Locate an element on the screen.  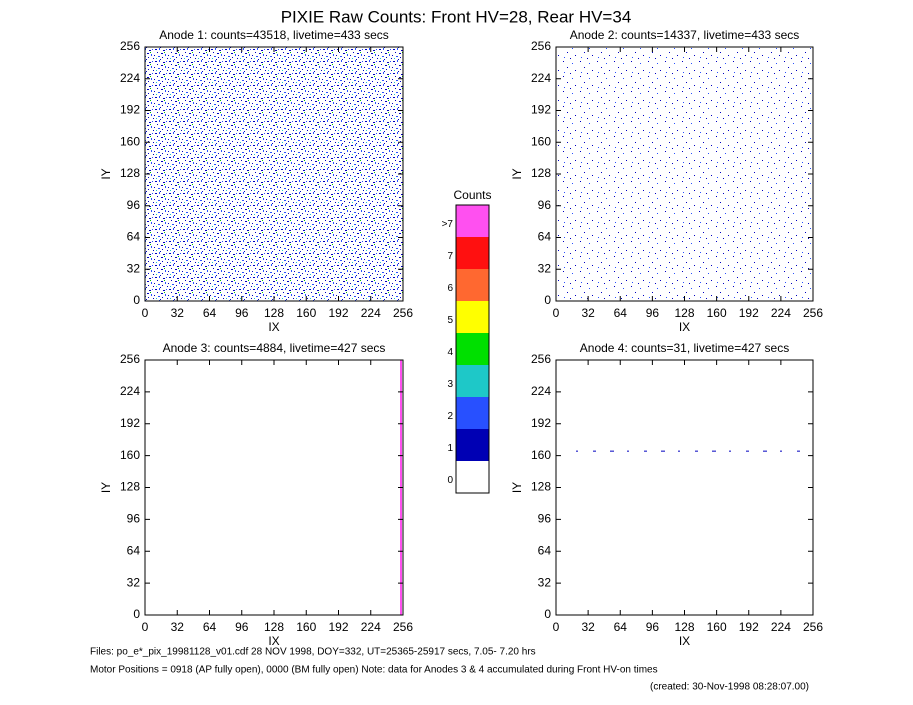
plot-title: Anode 2: counts=14337, livetime=433 secs is located at coordinates (685, 35).